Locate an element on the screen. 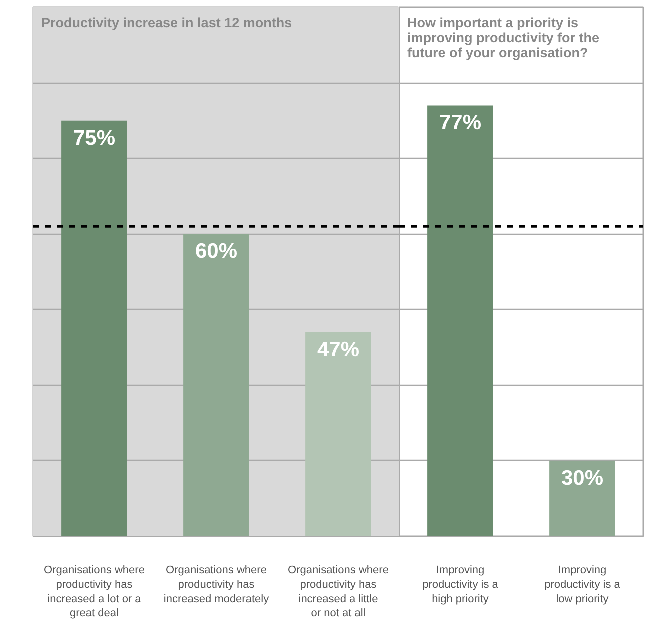 This screenshot has height=622, width=662. x-tick-label: Organisations where productivity has increased moderately is located at coordinates (217, 585).